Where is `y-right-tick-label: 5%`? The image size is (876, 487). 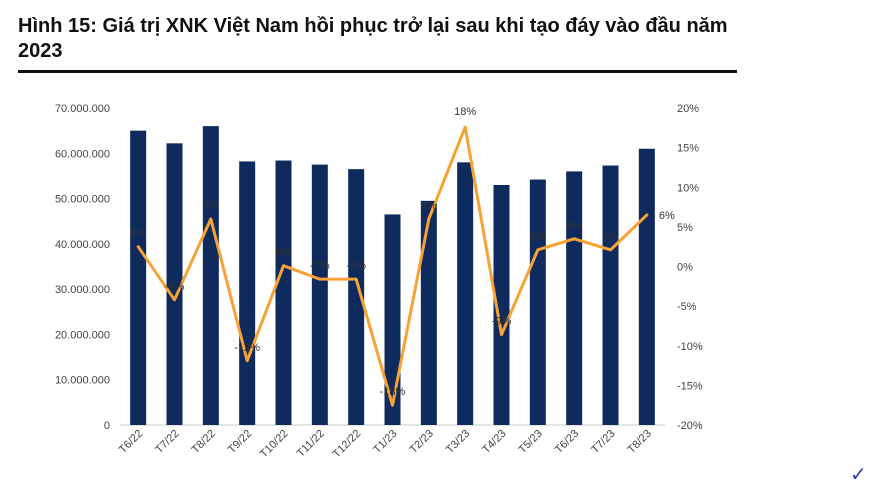 y-right-tick-label: 5% is located at coordinates (685, 228).